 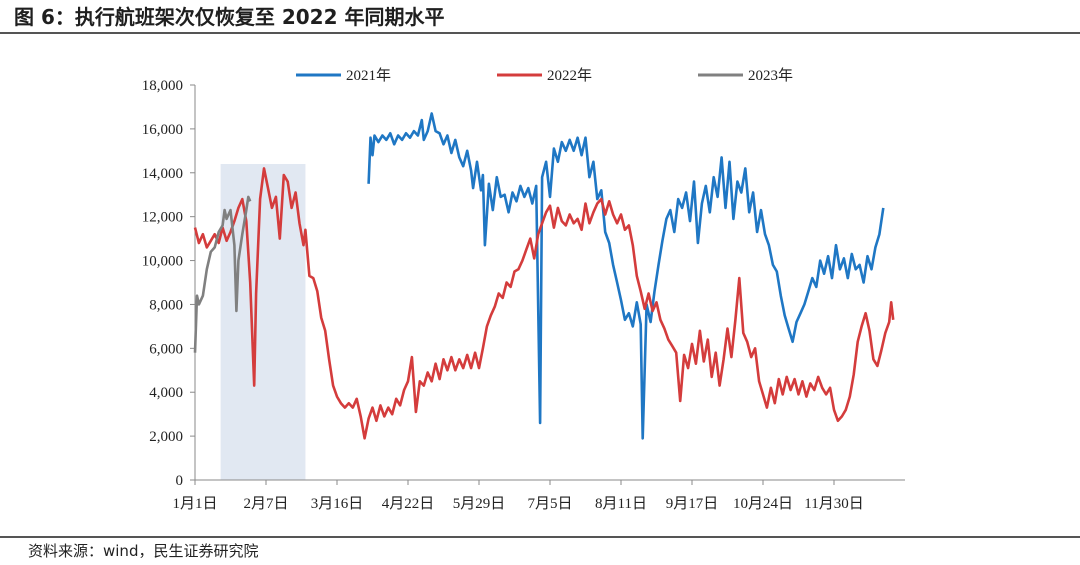 I want to click on x-tick-label: 11月30日, so click(x=833, y=504).